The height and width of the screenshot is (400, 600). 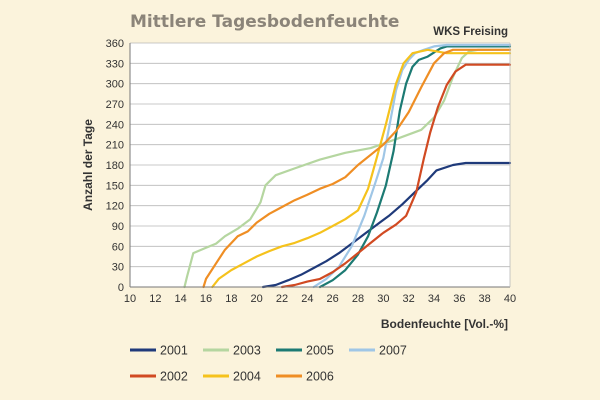 I want to click on y-tick-label: 90, so click(x=118, y=227).